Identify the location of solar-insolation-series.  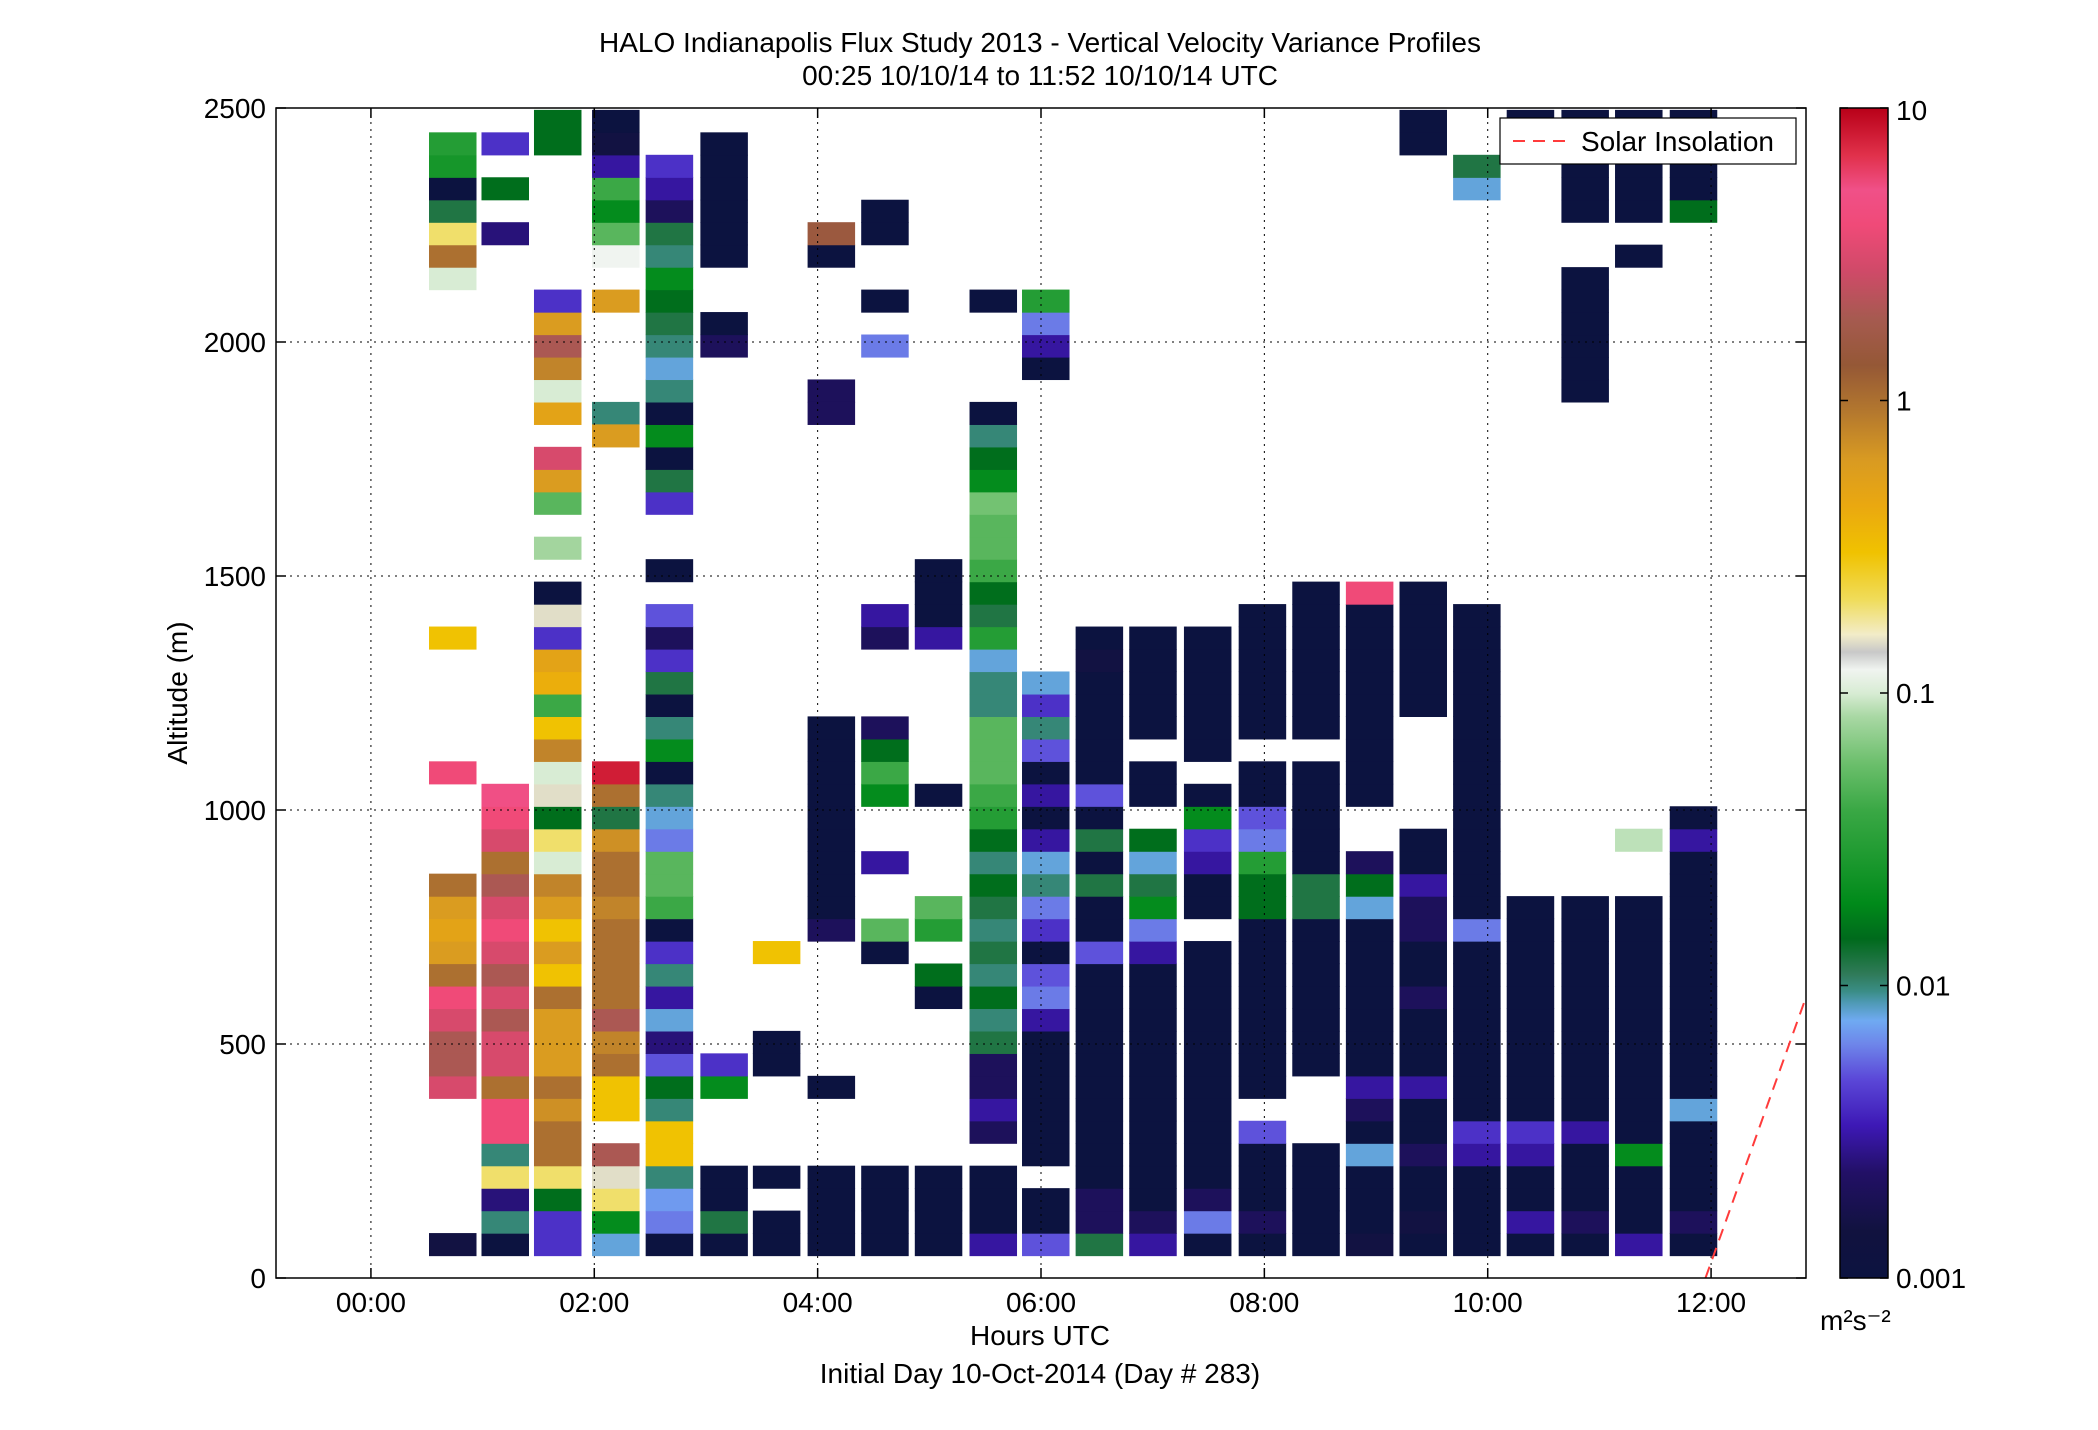
(1755, 1137).